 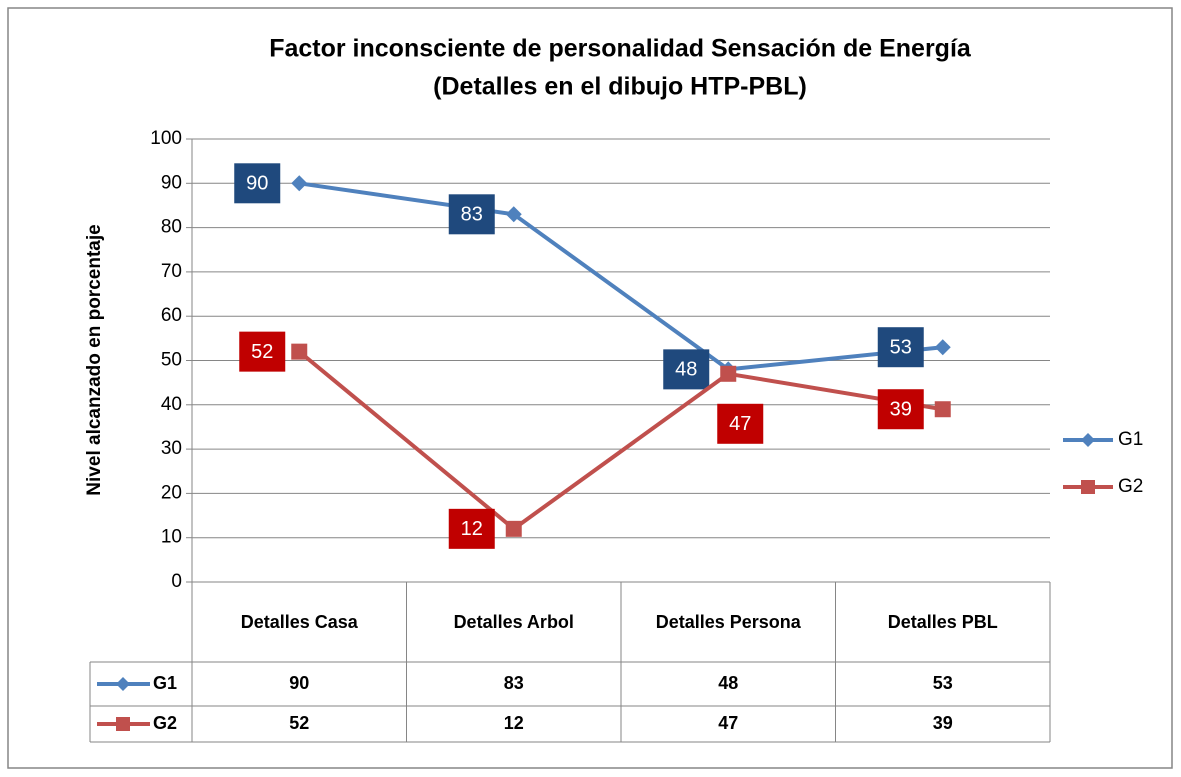 I want to click on y-tick-label: 70, so click(x=171, y=271).